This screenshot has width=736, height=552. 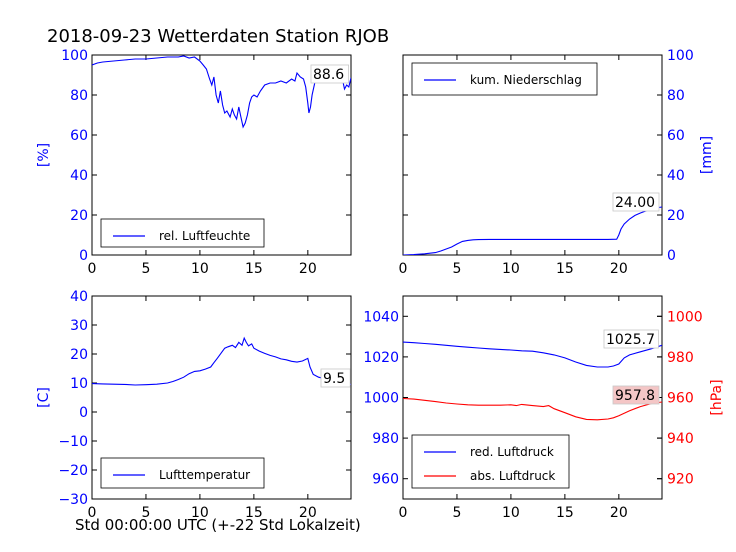 I want to click on pressure-ytick-label: 1020, so click(x=381, y=358).